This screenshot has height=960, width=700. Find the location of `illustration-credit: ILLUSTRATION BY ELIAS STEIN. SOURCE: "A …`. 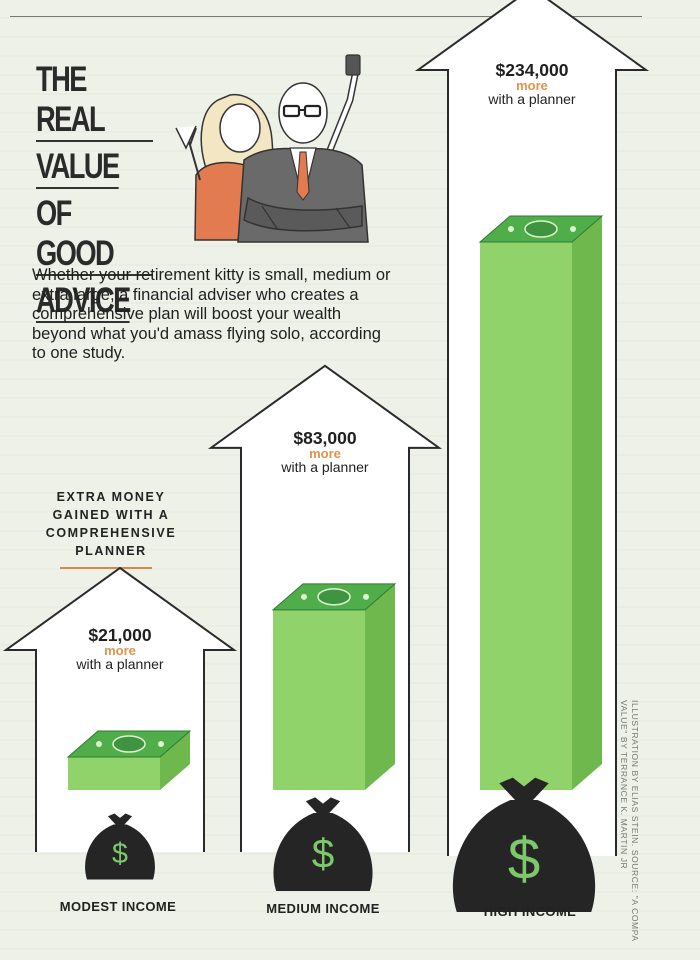

illustration-credit: ILLUSTRATION BY ELIAS STEIN. SOURCE: "A … is located at coordinates (629, 830).